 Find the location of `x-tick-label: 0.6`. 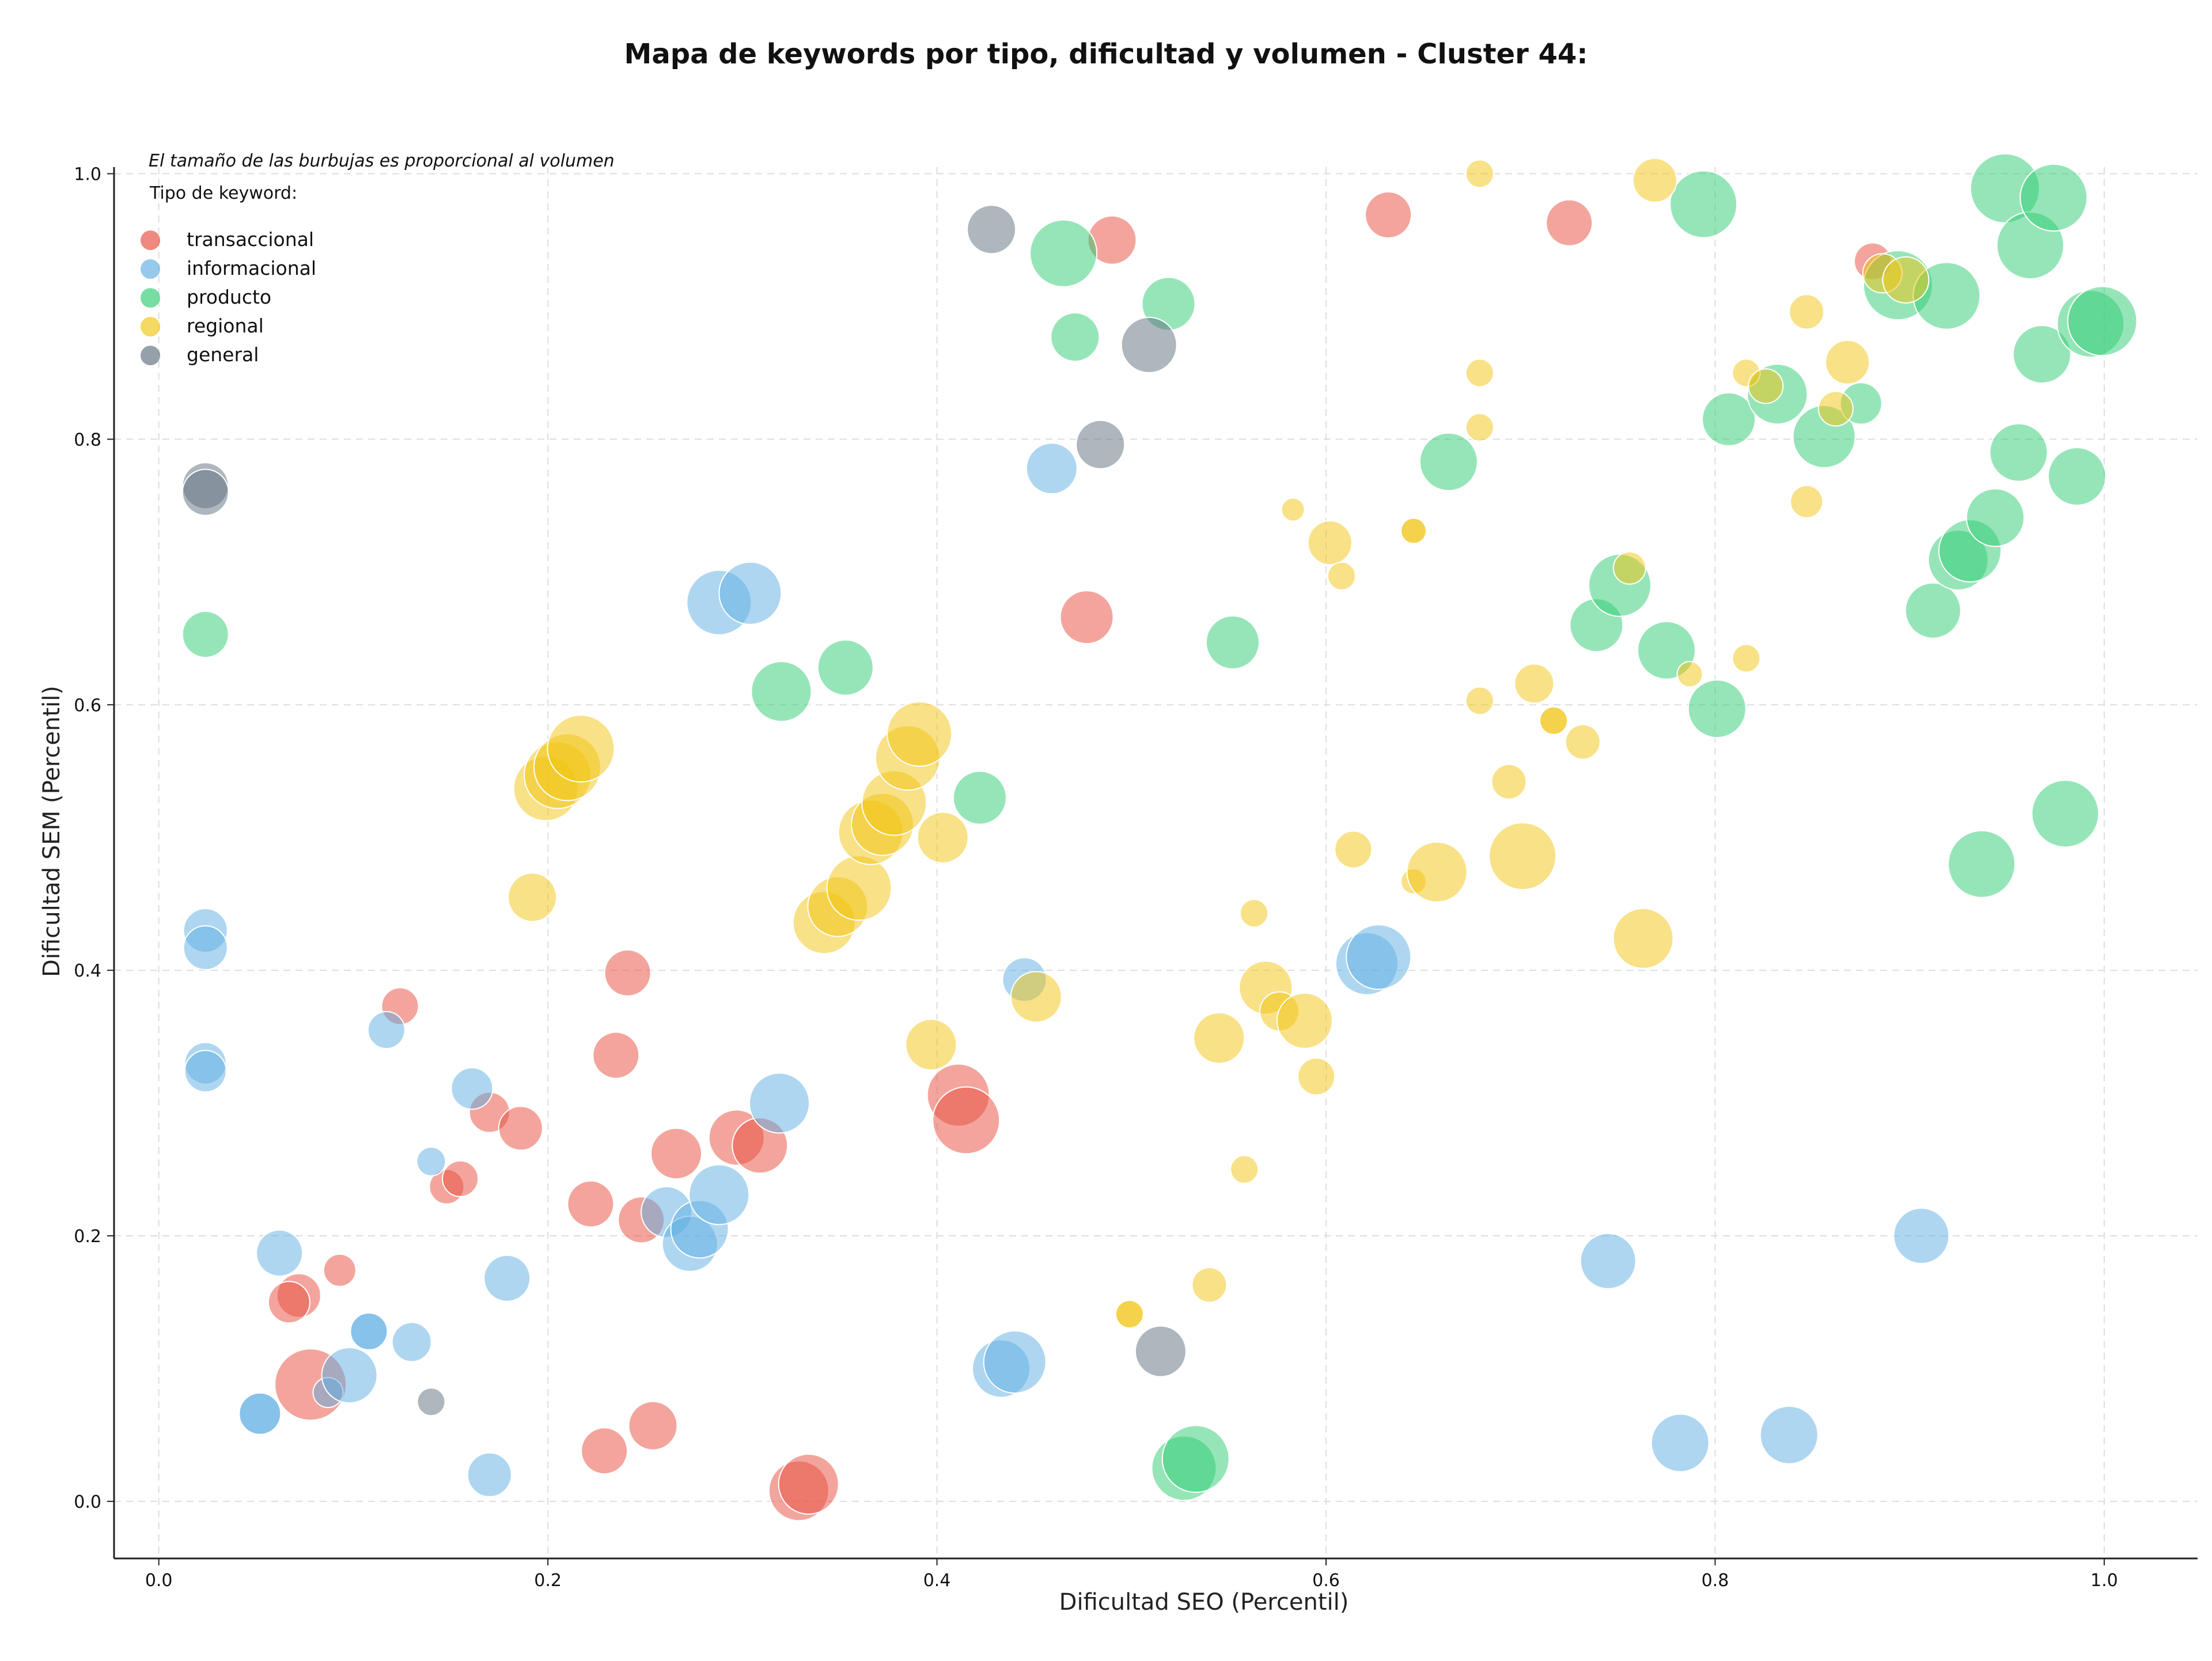

x-tick-label: 0.6 is located at coordinates (1326, 1581).